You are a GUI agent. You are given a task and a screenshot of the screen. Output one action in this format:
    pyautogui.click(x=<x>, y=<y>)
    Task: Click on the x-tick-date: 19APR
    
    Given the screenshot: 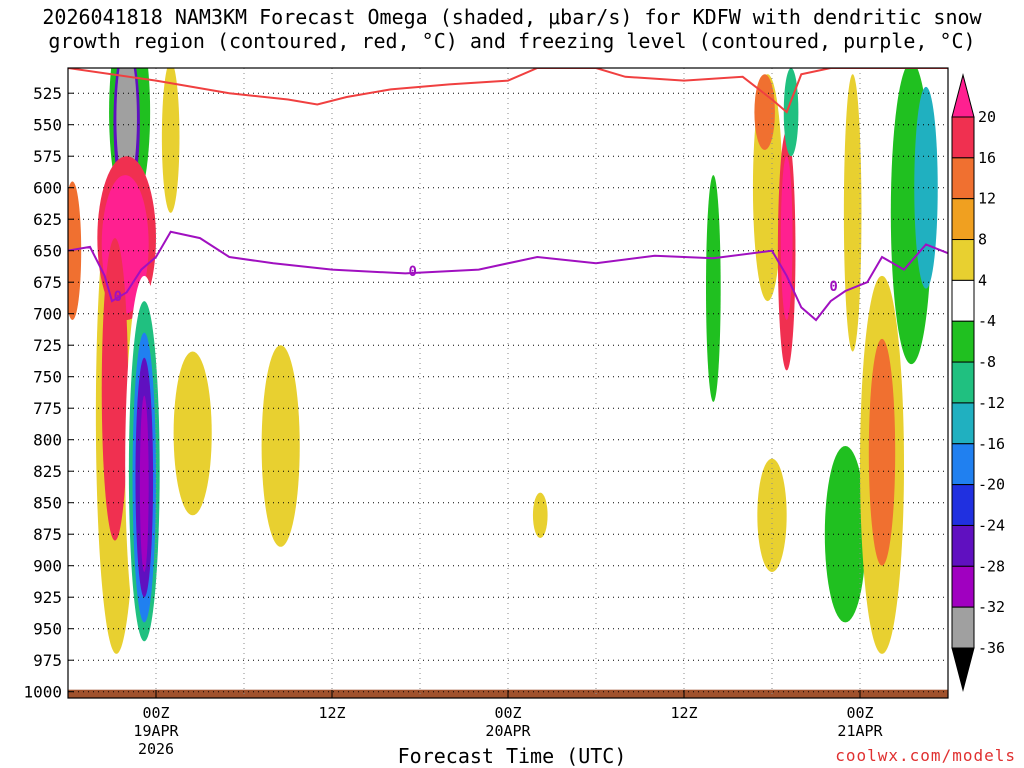 What is the action you would take?
    pyautogui.click(x=156, y=731)
    